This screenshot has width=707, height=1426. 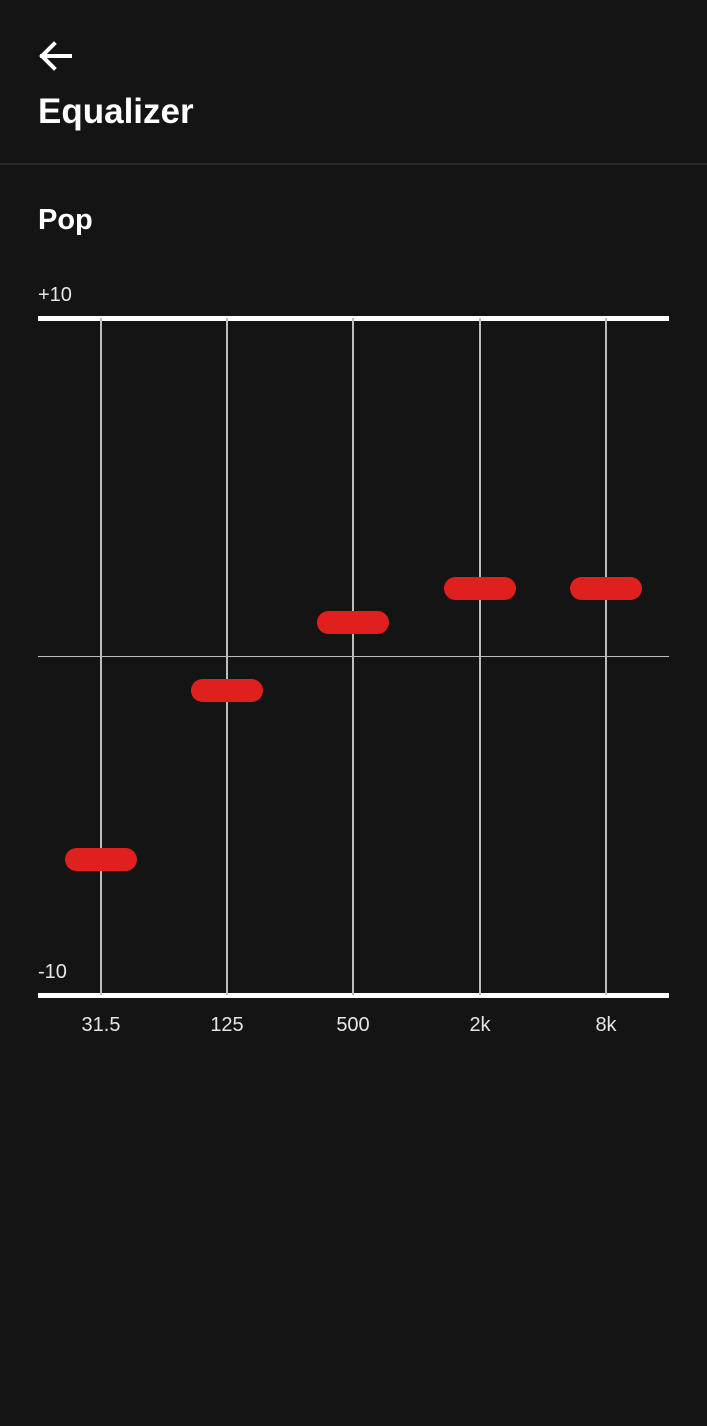 I want to click on min-line, so click(x=353, y=995).